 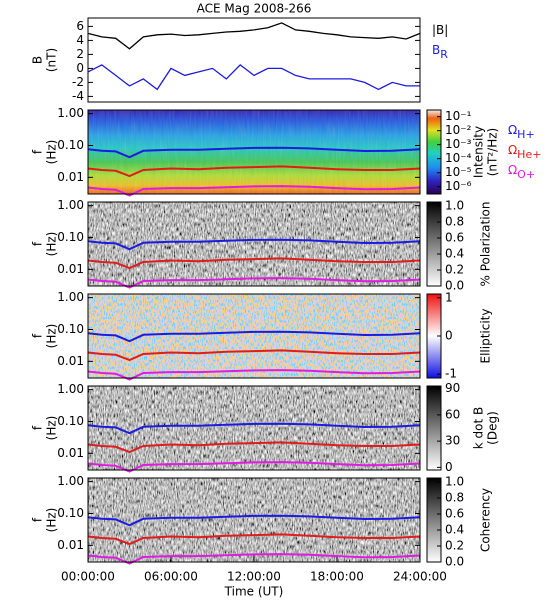 I want to click on legend-label: ΩHe+, so click(x=524, y=152).